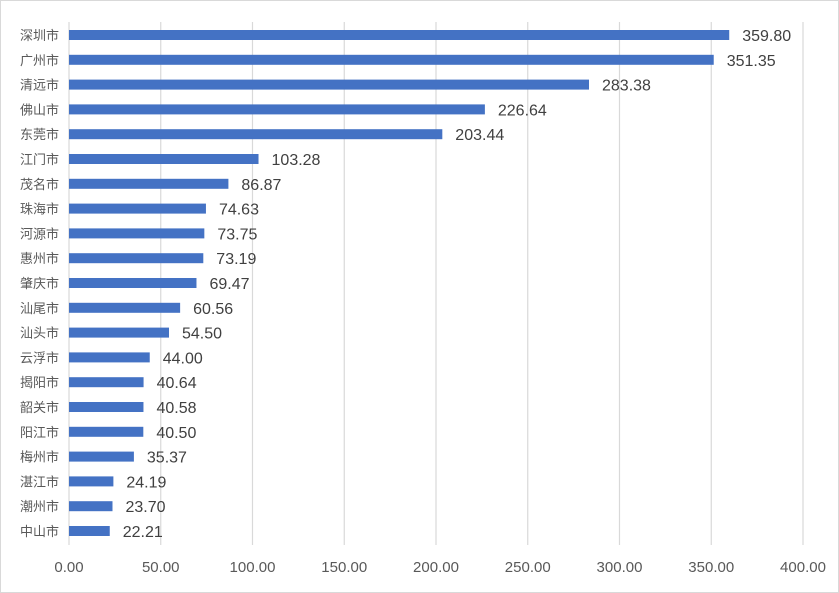 Image resolution: width=839 pixels, height=593 pixels. I want to click on x-tick-label: 100.00, so click(253, 567).